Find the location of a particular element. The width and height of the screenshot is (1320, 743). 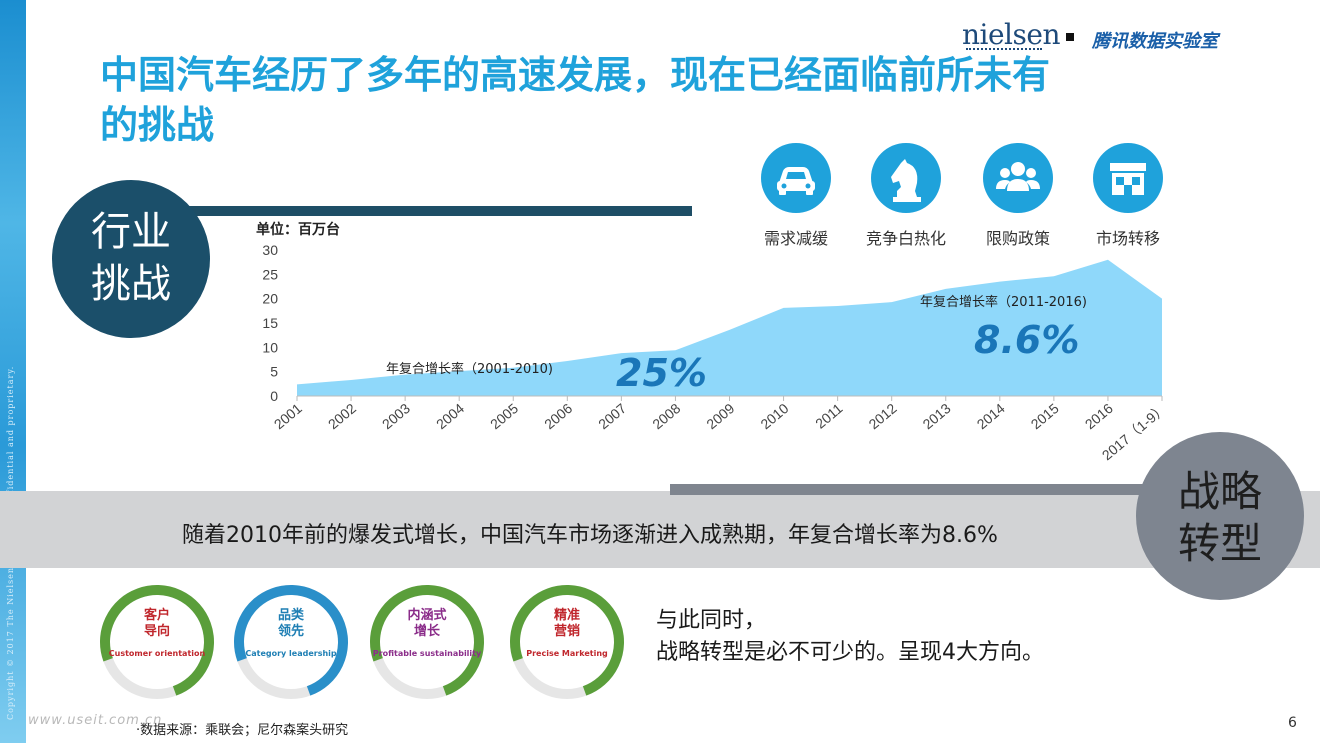

challenge-item: 市场转移 is located at coordinates (1128, 196).